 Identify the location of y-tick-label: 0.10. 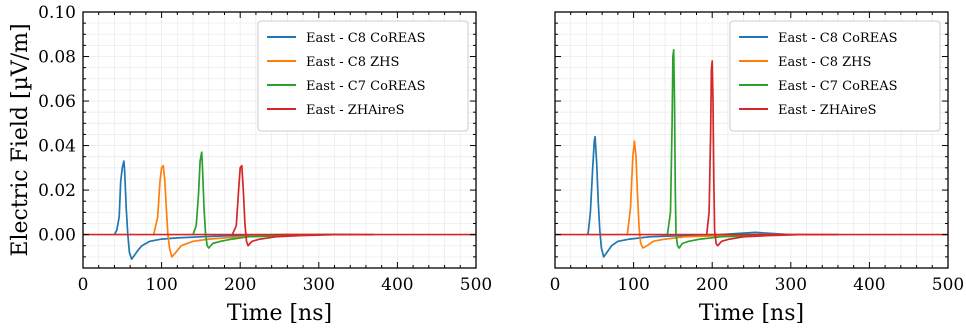
(57, 13).